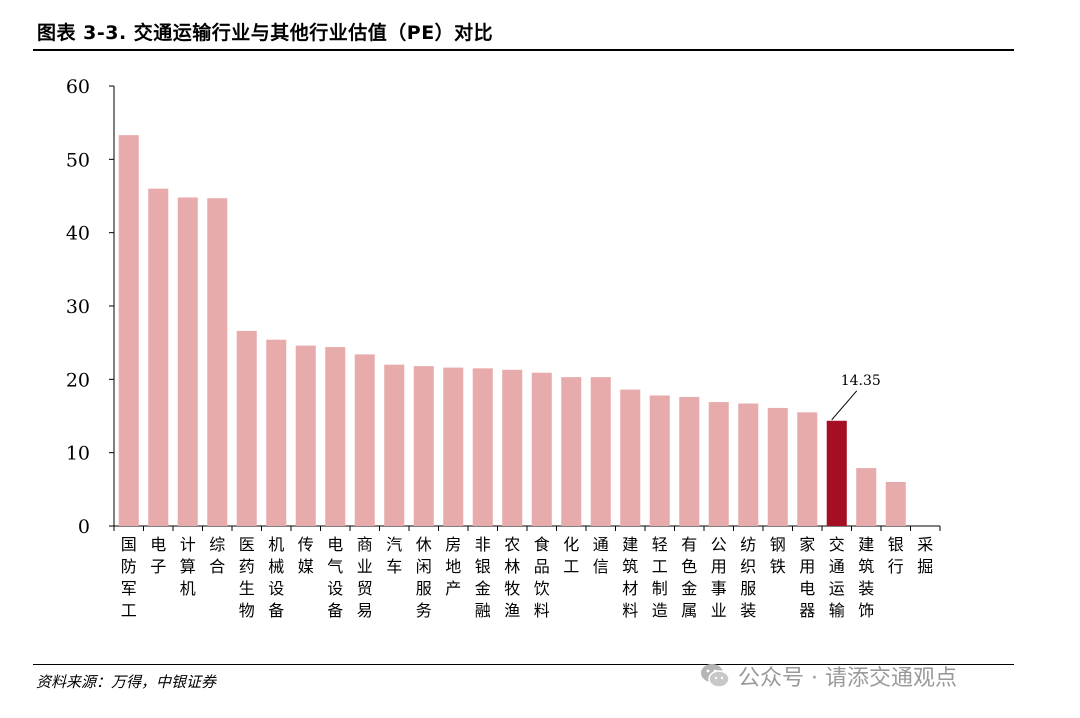  Describe the element at coordinates (453, 566) in the screenshot. I see `category-label-11: 房地产` at that location.